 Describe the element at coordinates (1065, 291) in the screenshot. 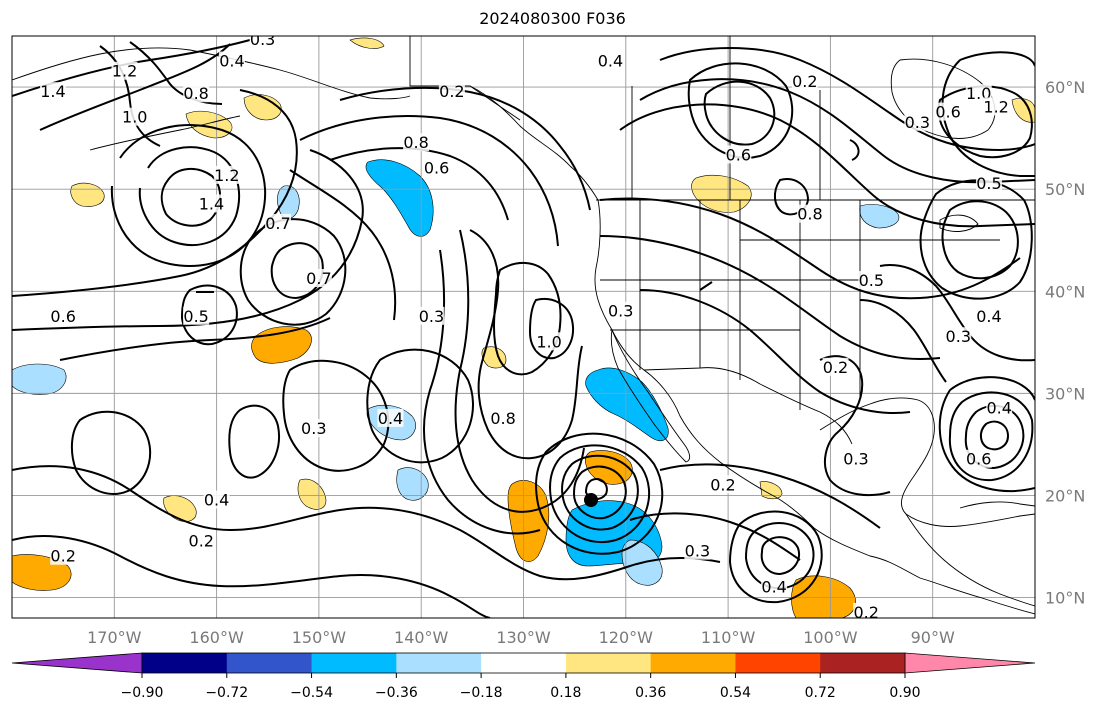

I see `lat-tick-label: 40°N` at that location.